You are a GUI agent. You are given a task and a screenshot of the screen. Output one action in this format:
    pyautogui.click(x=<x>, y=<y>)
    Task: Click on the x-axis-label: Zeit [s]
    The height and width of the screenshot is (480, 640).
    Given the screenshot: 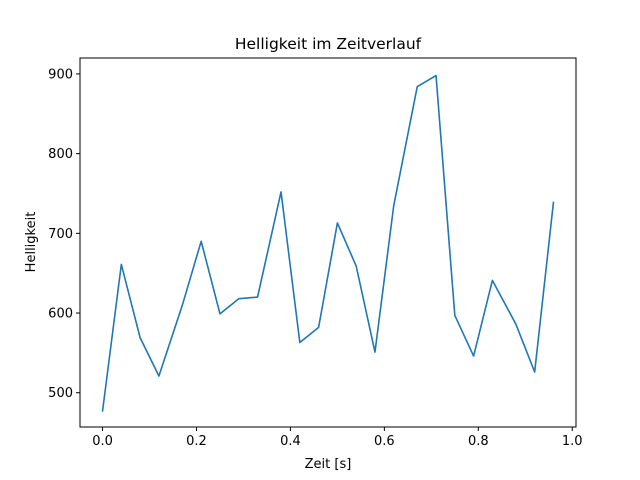 What is the action you would take?
    pyautogui.click(x=328, y=464)
    